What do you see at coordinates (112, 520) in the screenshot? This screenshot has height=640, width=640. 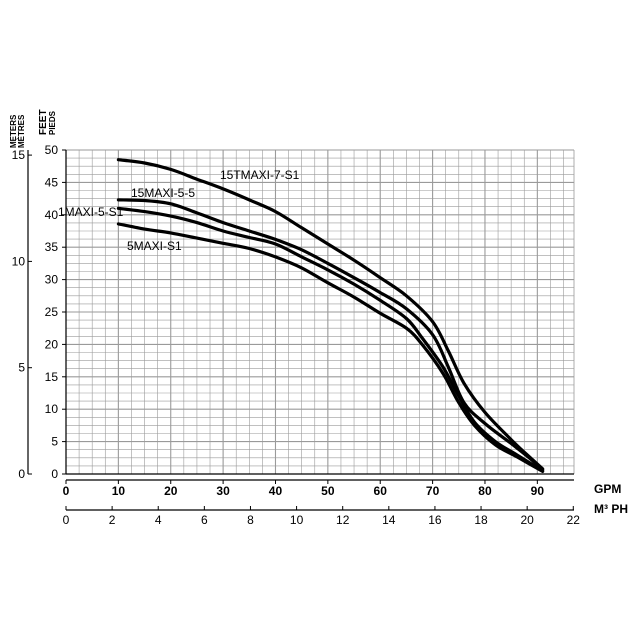 I see `m3ph-tick-label: 2` at bounding box center [112, 520].